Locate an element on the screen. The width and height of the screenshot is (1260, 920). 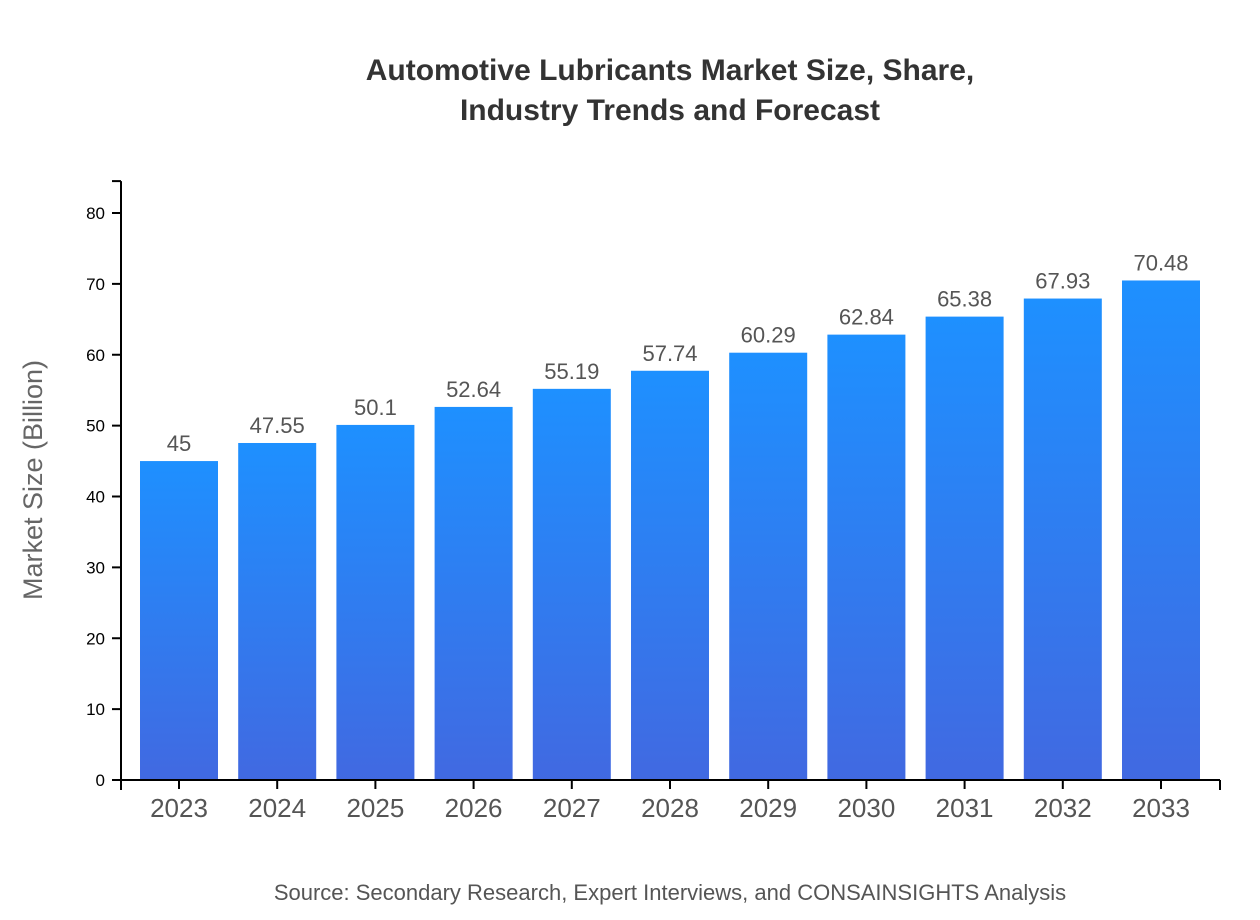
x-tick-label-2030: 2030 is located at coordinates (866, 808).